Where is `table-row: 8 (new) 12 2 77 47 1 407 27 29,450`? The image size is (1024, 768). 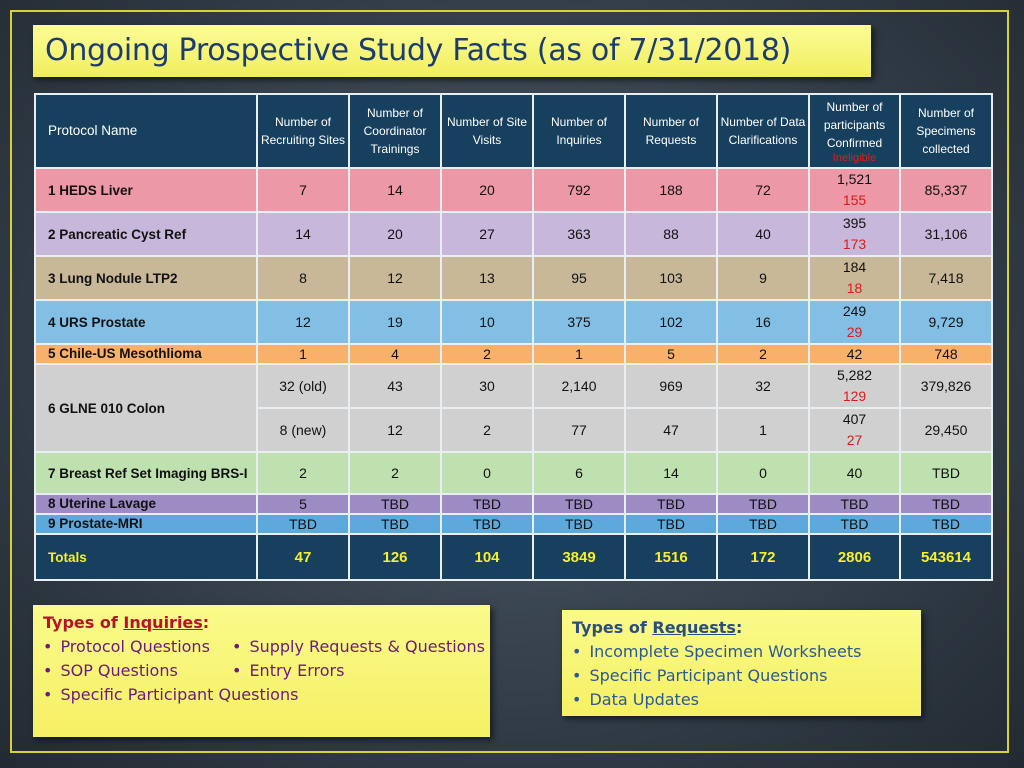 table-row: 8 (new) 12 2 77 47 1 407 27 29,450 is located at coordinates (514, 430).